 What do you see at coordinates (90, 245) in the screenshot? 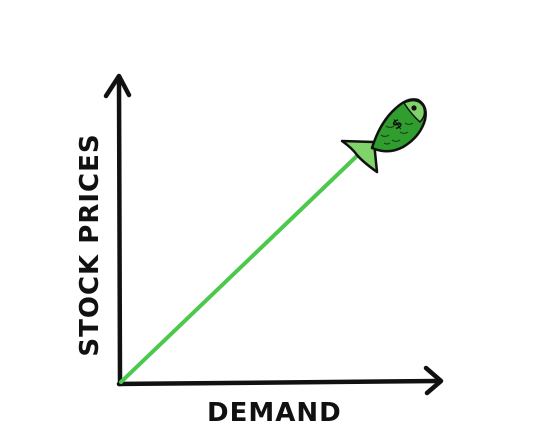
I see `y-axis-label: STOCK PRICES` at bounding box center [90, 245].